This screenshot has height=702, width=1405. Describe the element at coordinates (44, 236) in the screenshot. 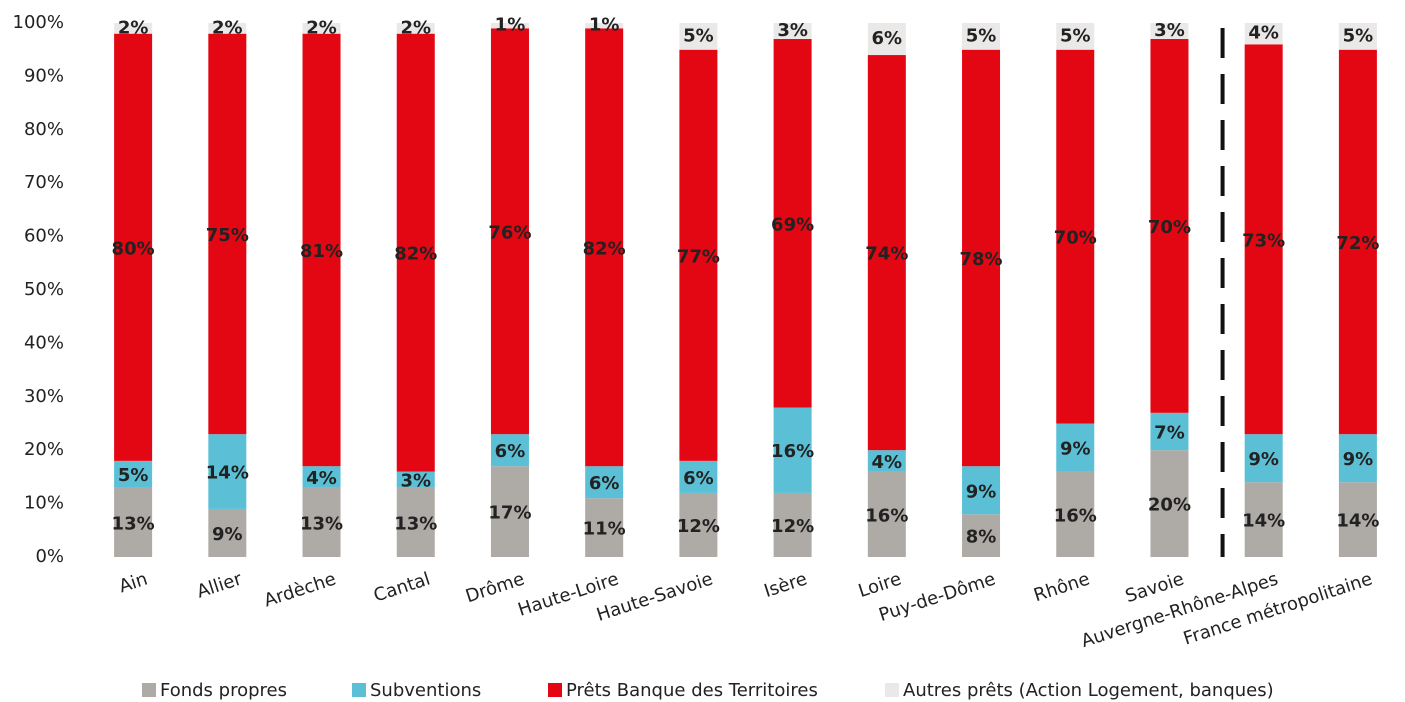

I see `y-tick-label: 60%` at that location.